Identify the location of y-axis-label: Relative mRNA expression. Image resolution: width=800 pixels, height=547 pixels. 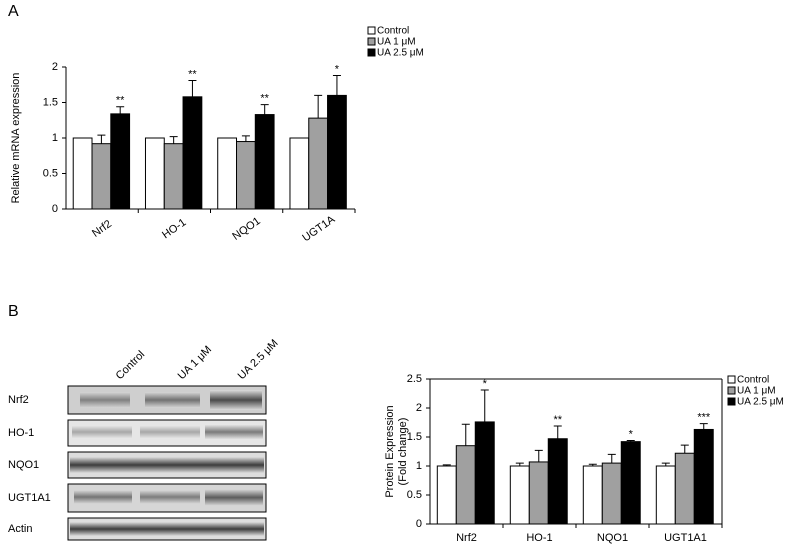
(16, 138).